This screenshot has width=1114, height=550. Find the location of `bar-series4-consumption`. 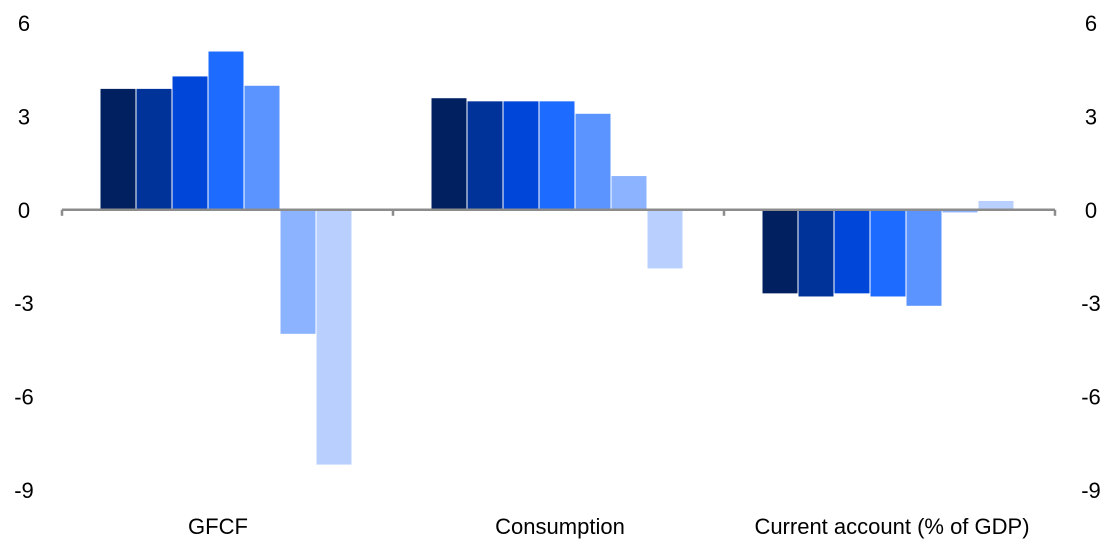

bar-series4-consumption is located at coordinates (557, 155).